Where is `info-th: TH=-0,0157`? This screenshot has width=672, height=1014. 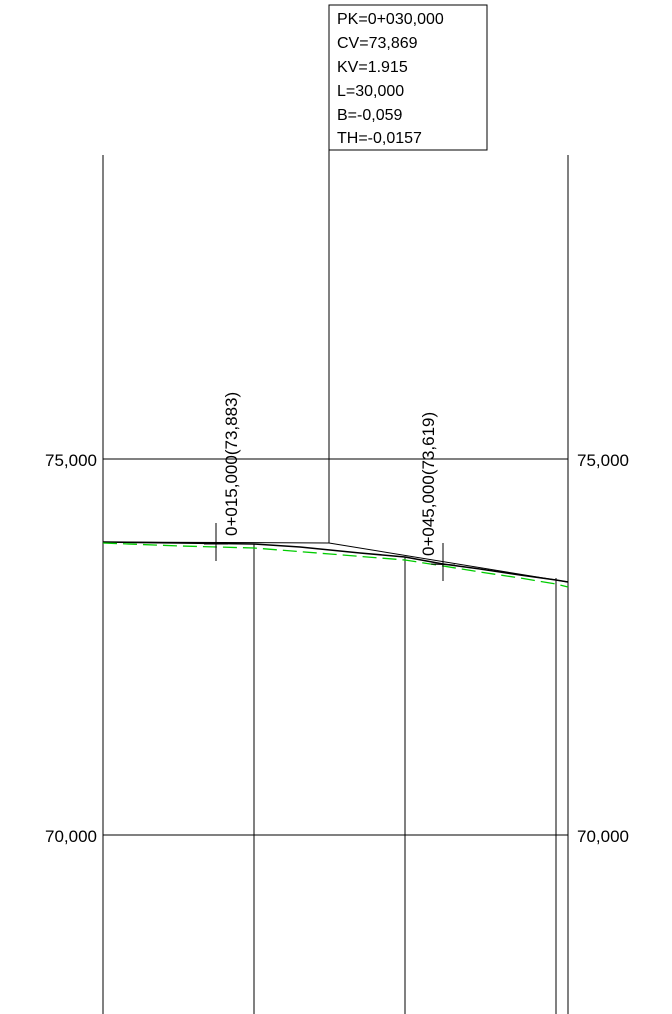 info-th: TH=-0,0157 is located at coordinates (379, 138).